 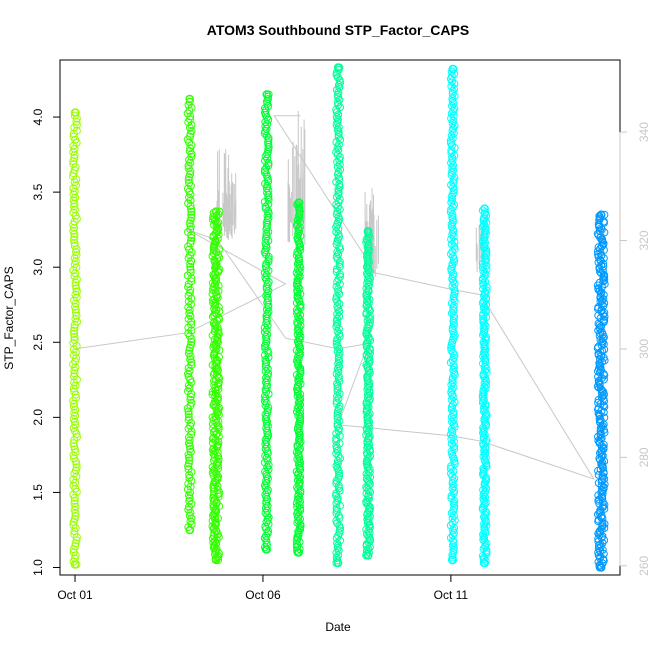 What do you see at coordinates (38, 116) in the screenshot?
I see `y-tick-label: 4.0` at bounding box center [38, 116].